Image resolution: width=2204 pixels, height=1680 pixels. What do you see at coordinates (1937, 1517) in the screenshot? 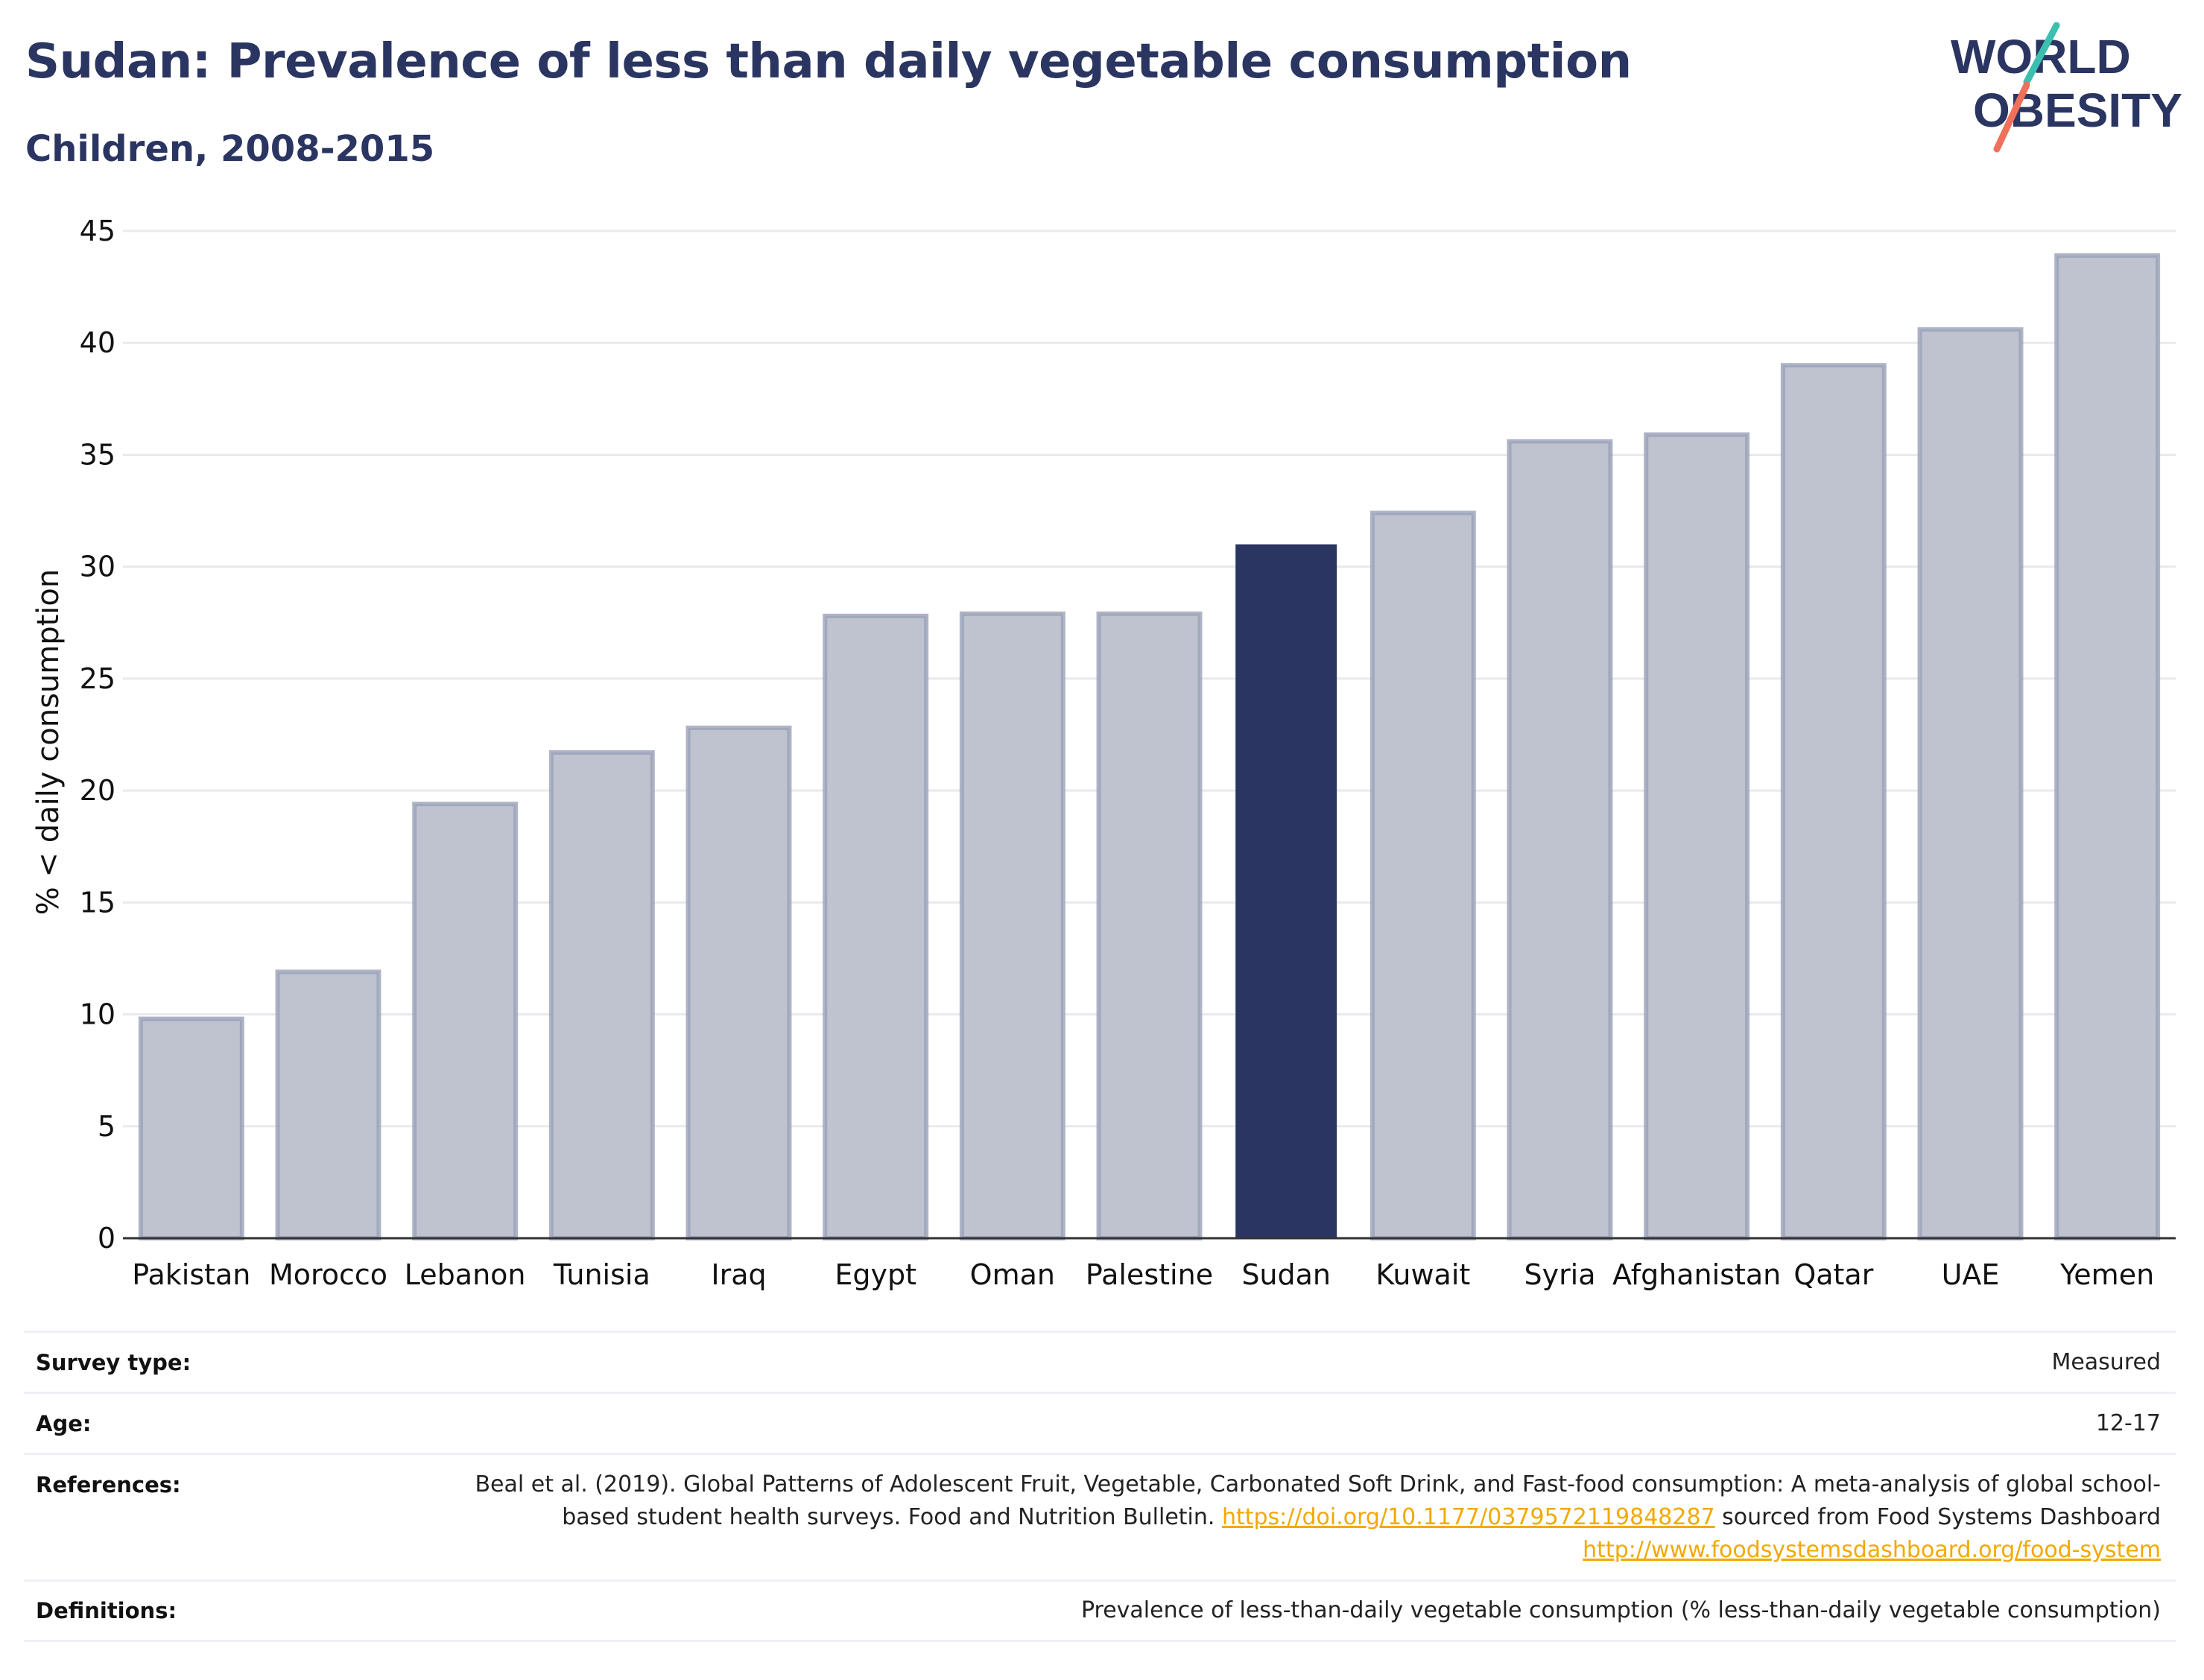
I see `references-text-2: sourced from Food Systems Dashboard` at bounding box center [1937, 1517].